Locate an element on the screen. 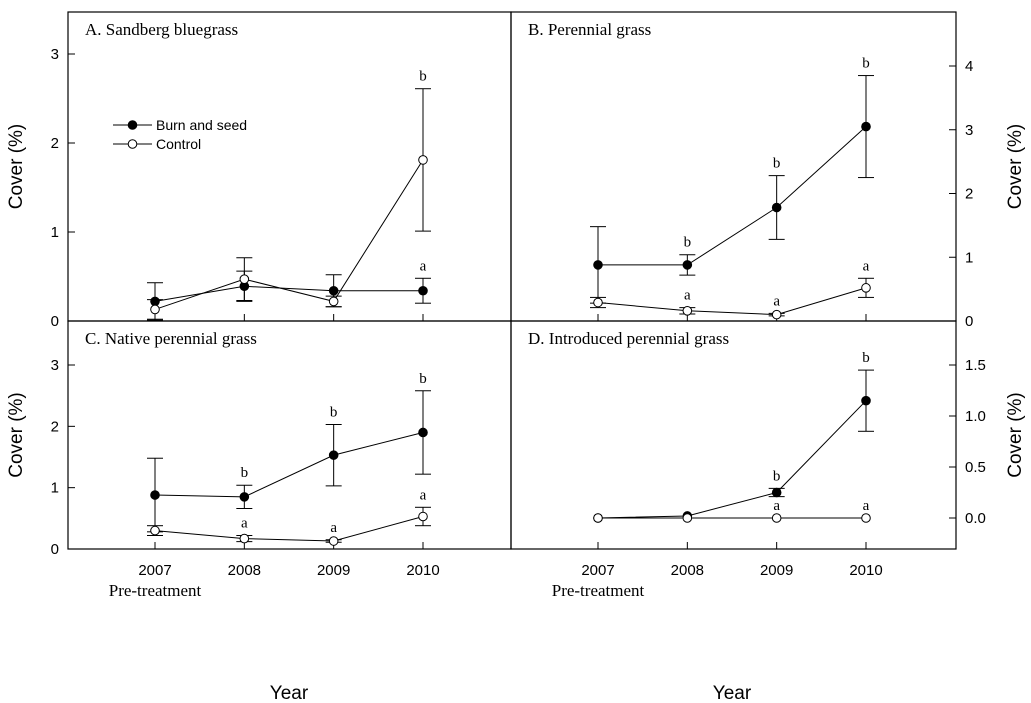 This screenshot has width=1031, height=703. series-burn-and-seed: bb is located at coordinates (733, 436).